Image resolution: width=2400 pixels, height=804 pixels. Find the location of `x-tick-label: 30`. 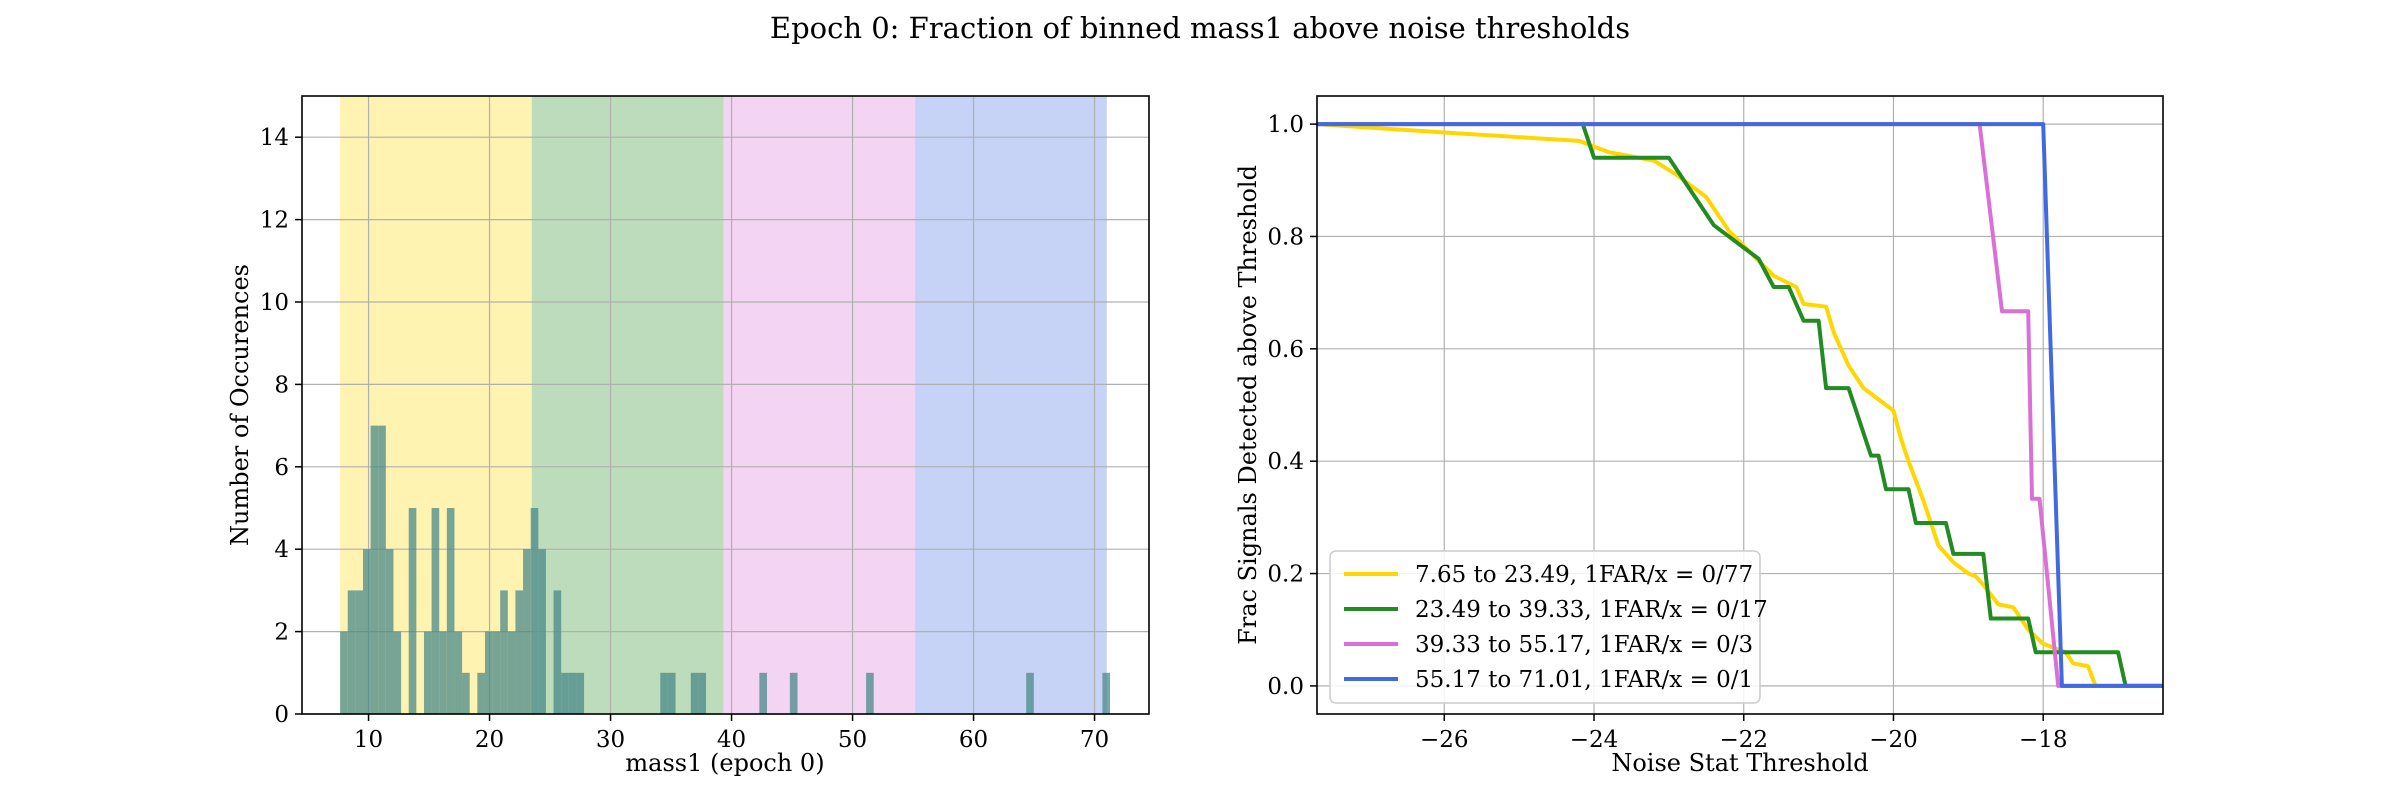

x-tick-label: 30 is located at coordinates (610, 740).